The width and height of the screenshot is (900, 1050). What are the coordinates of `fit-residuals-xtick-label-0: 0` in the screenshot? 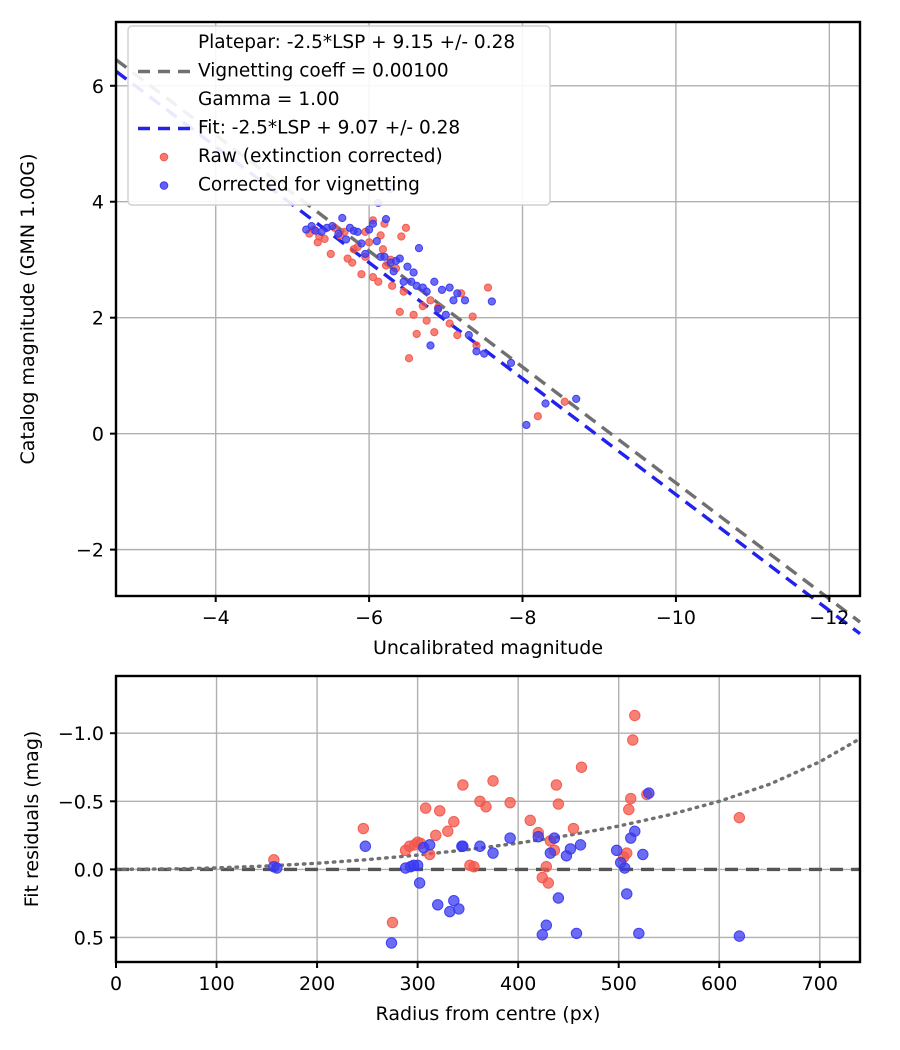 It's located at (116, 984).